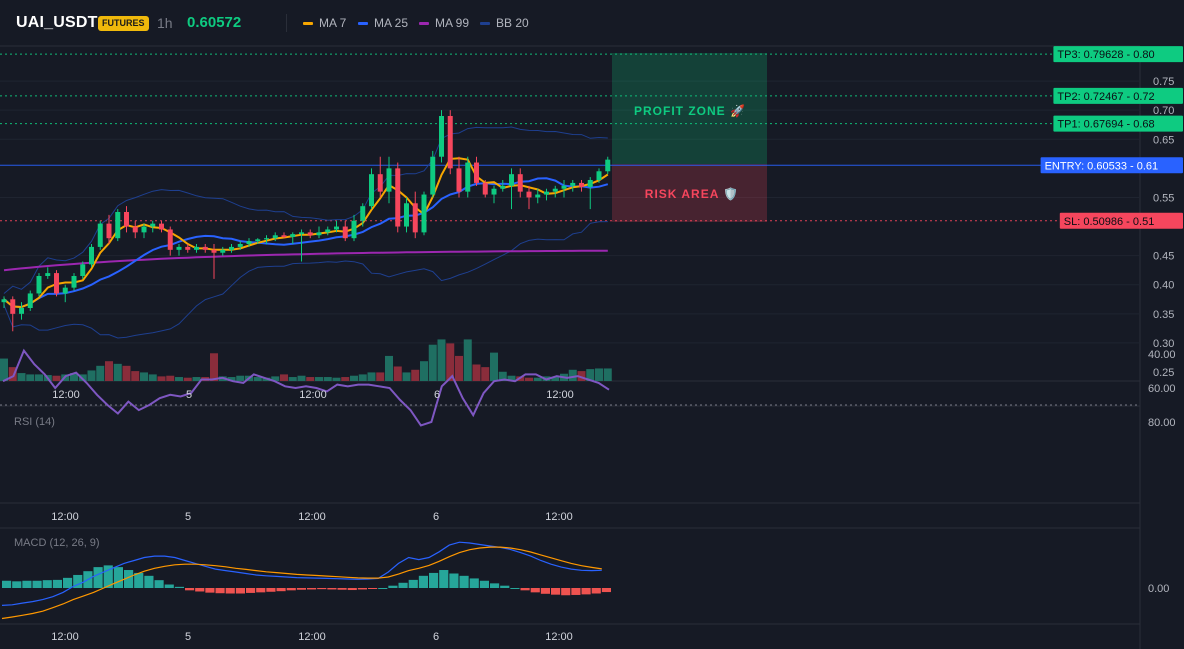 This screenshot has width=1184, height=649. I want to click on level-tag-text-tp: TP1: 0.67694 - 0.68, so click(1105, 125).